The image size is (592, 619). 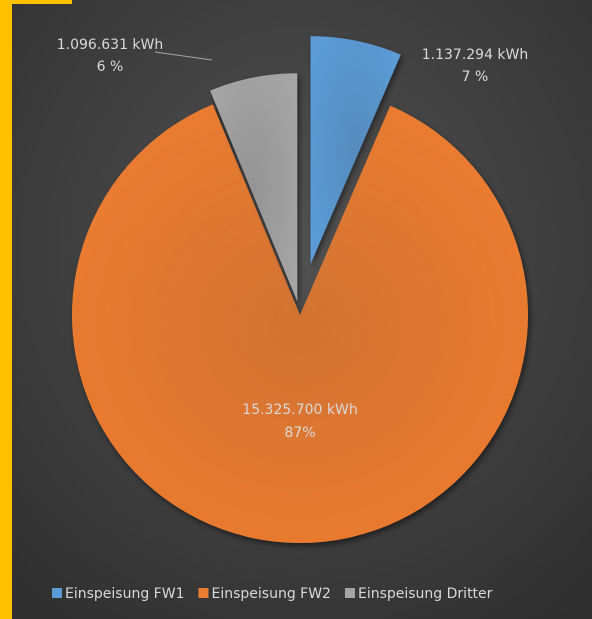 What do you see at coordinates (475, 55) in the screenshot?
I see `value-label: 1.137.294 kWh` at bounding box center [475, 55].